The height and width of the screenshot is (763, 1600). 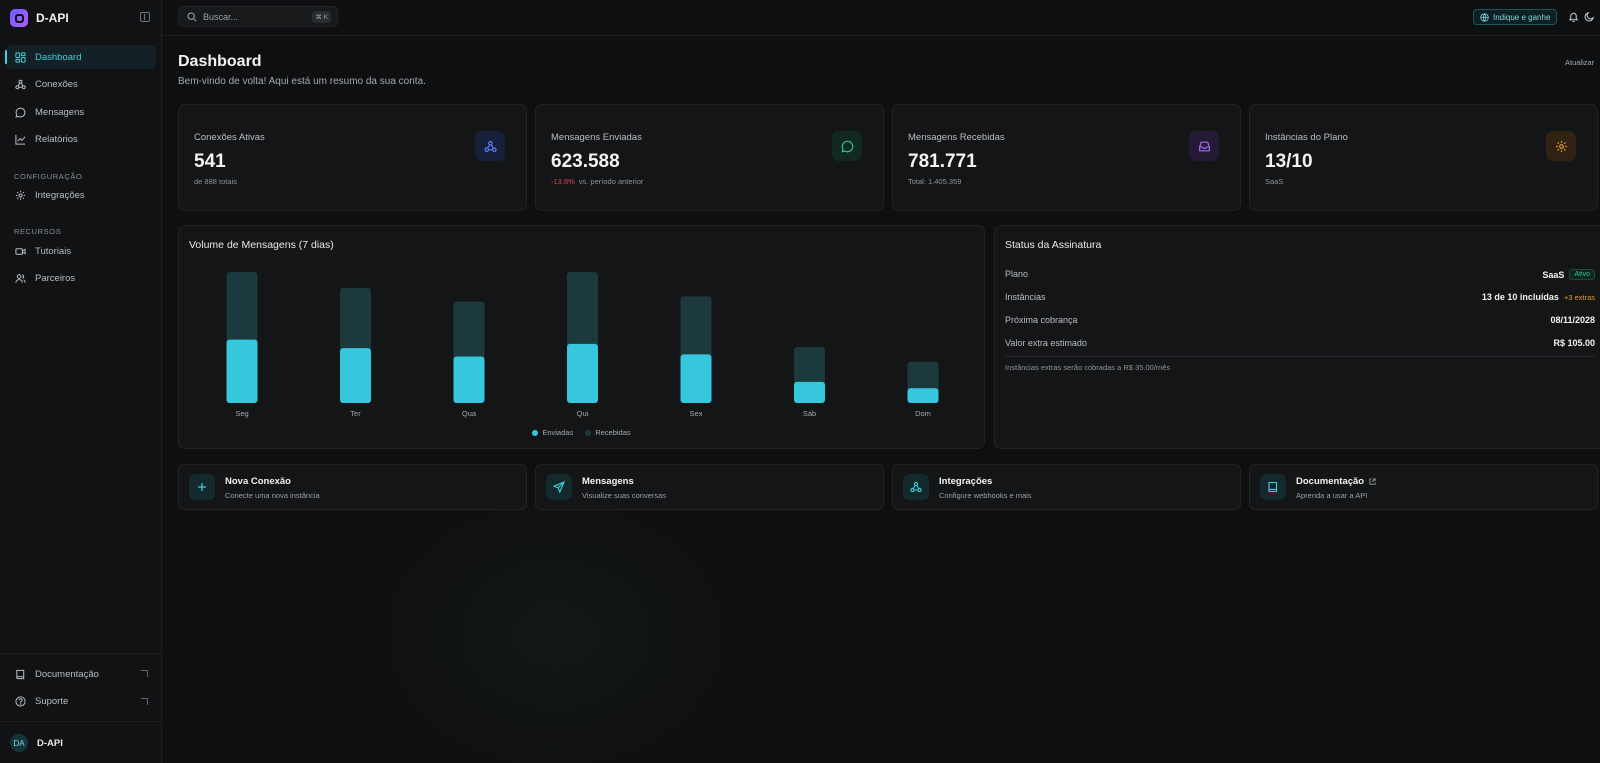 I want to click on bar-enviadas-Ter, so click(x=355, y=375).